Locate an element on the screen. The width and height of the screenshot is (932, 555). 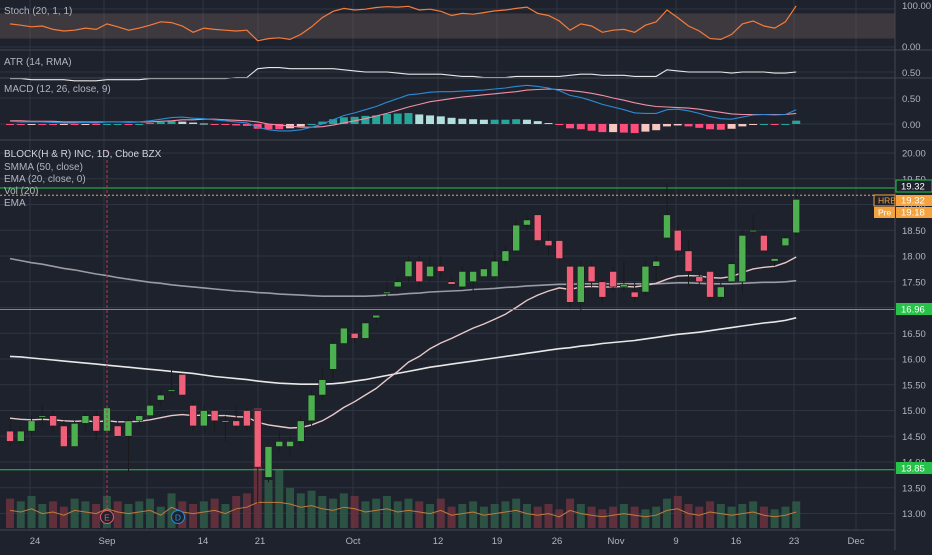
stoch-legend: Stoch (20, 1, 1) is located at coordinates (38, 11).